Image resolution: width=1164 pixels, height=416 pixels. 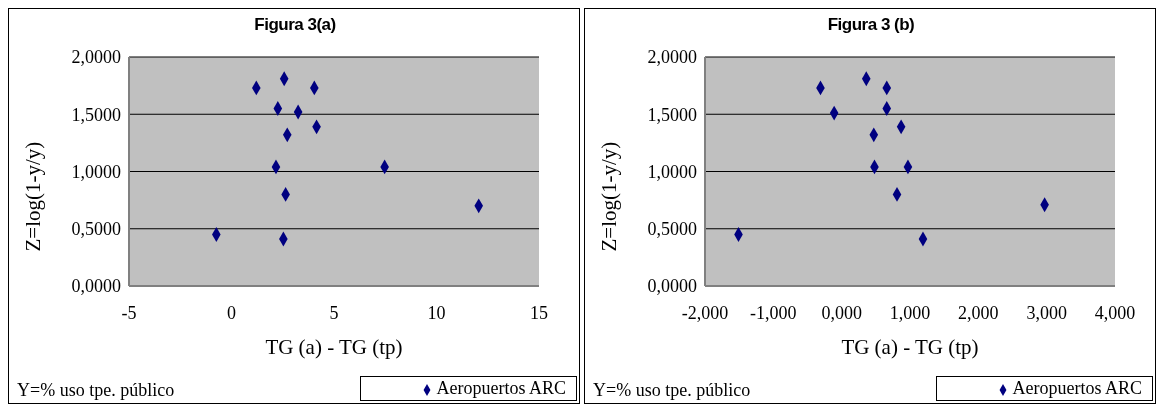 What do you see at coordinates (841, 312) in the screenshot?
I see `x-tick-label: 0,000` at bounding box center [841, 312].